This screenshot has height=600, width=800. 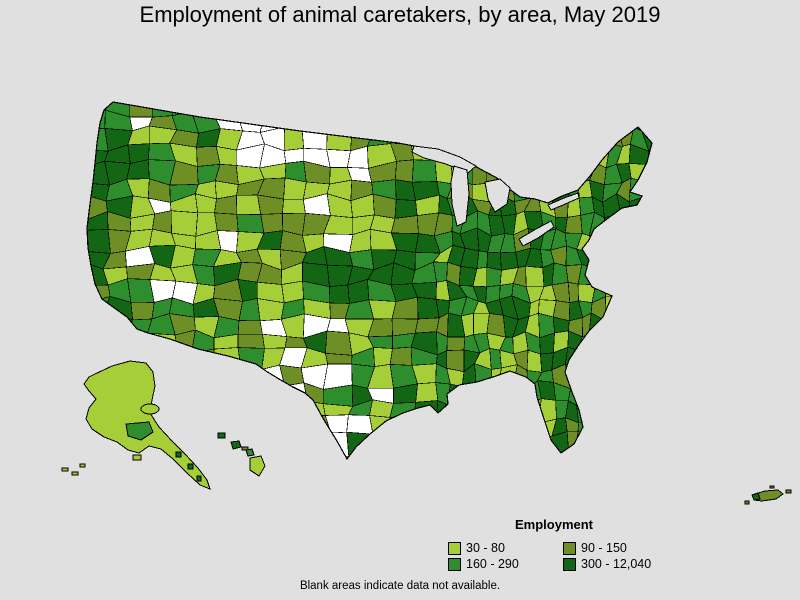 What do you see at coordinates (245, 448) in the screenshot?
I see `molokai-shape` at bounding box center [245, 448].